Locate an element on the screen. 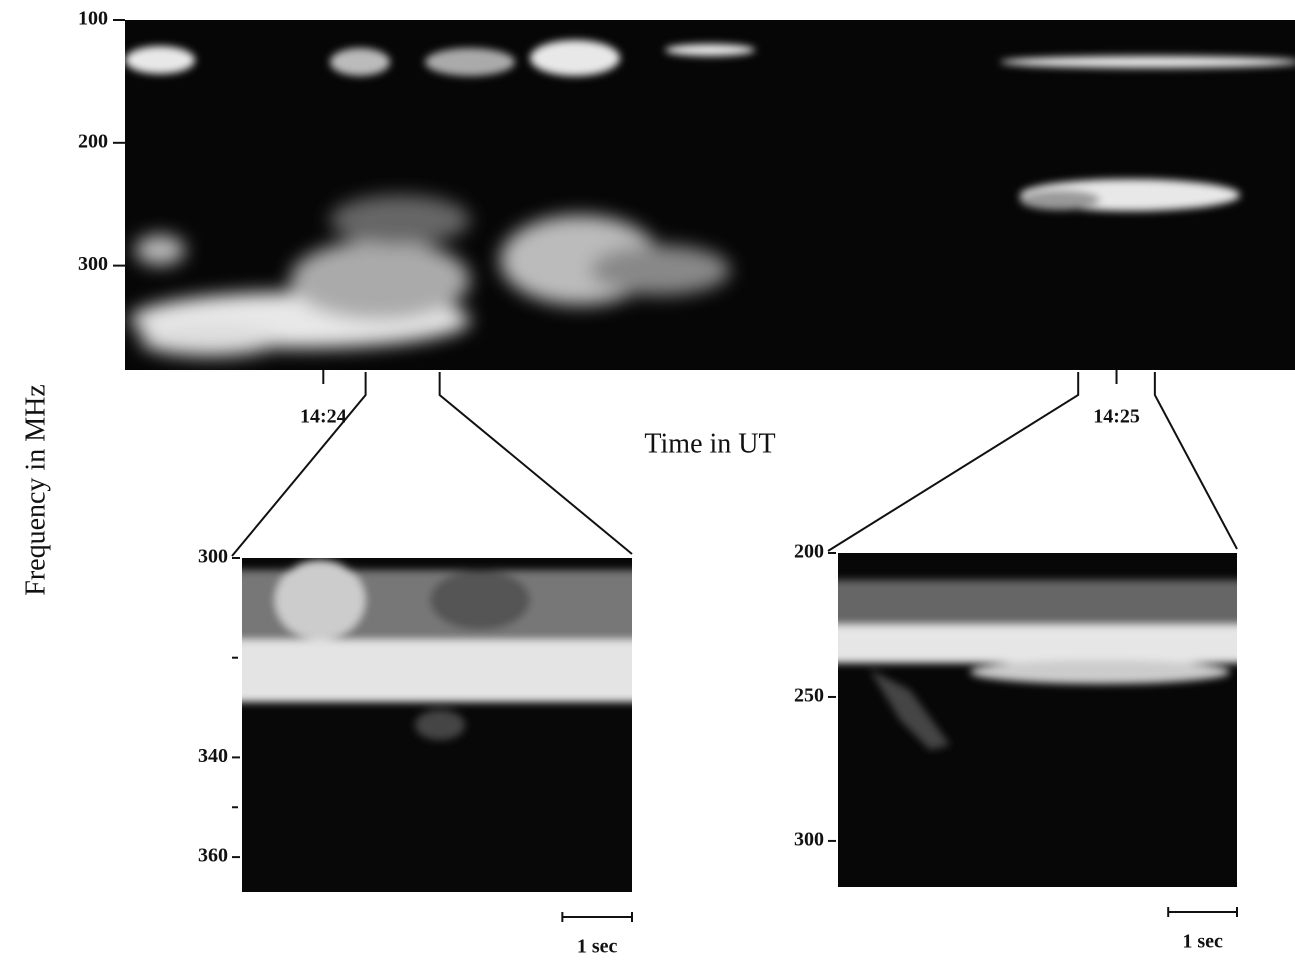 The height and width of the screenshot is (960, 1295). y-tick-label: 340 is located at coordinates (213, 756).